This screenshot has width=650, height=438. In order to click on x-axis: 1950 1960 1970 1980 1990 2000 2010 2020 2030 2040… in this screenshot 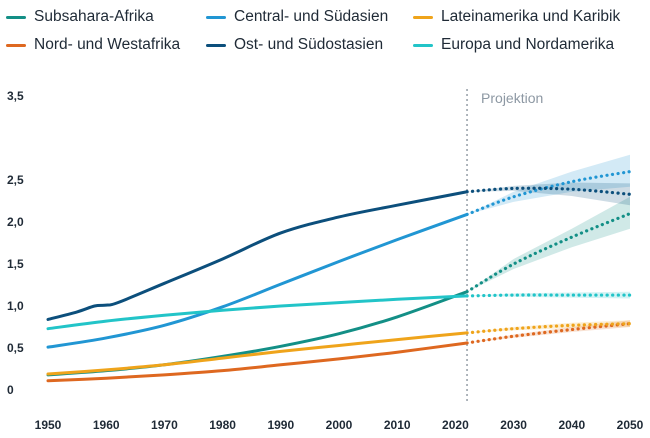, I will do `click(339, 425)`.